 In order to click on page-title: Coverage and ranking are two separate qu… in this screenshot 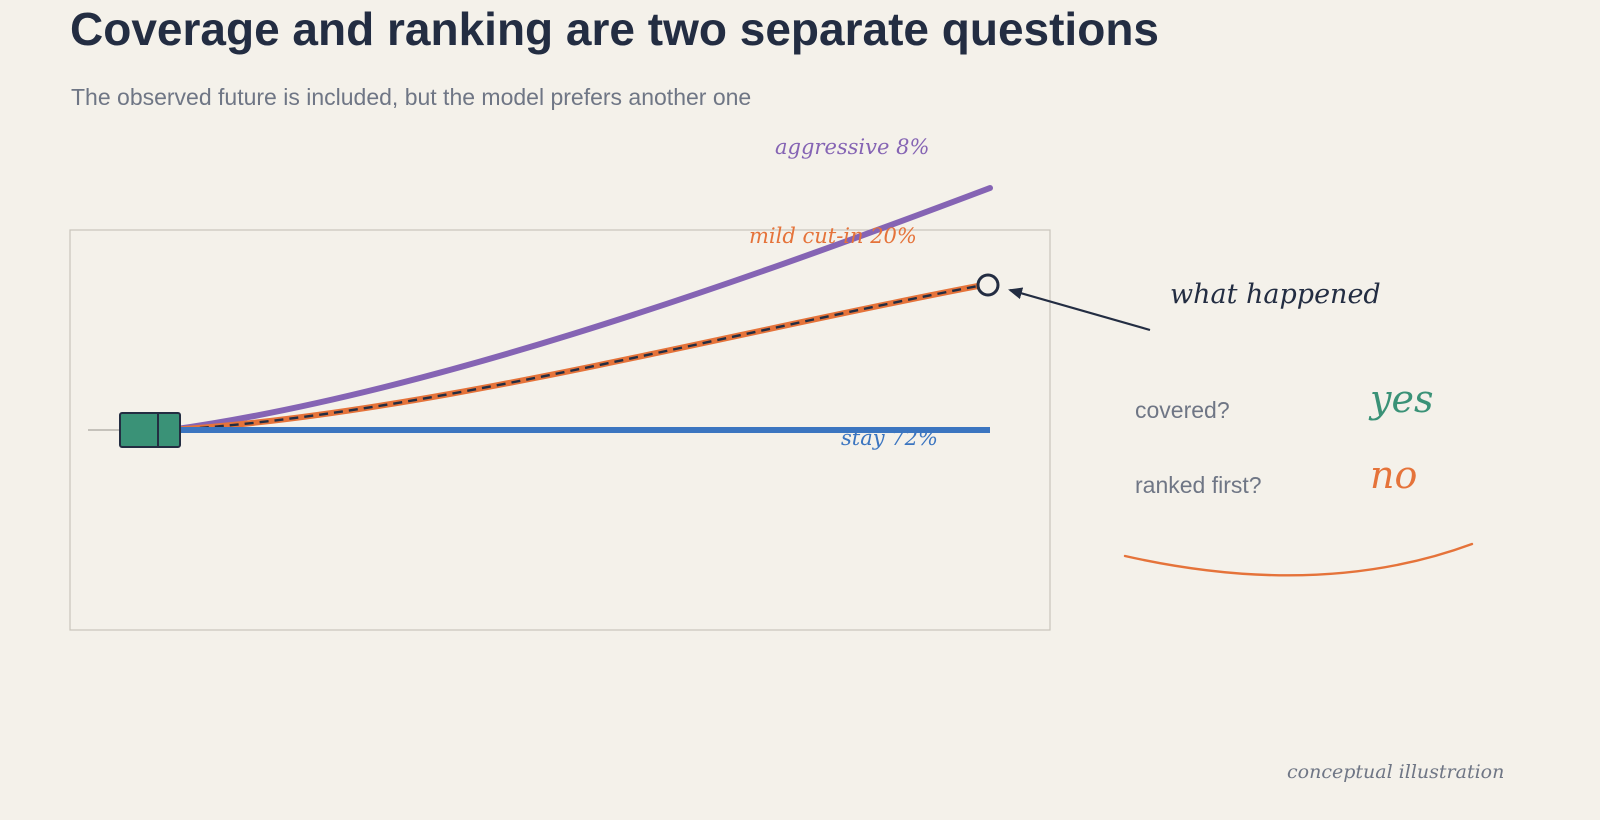, I will do `click(614, 29)`.